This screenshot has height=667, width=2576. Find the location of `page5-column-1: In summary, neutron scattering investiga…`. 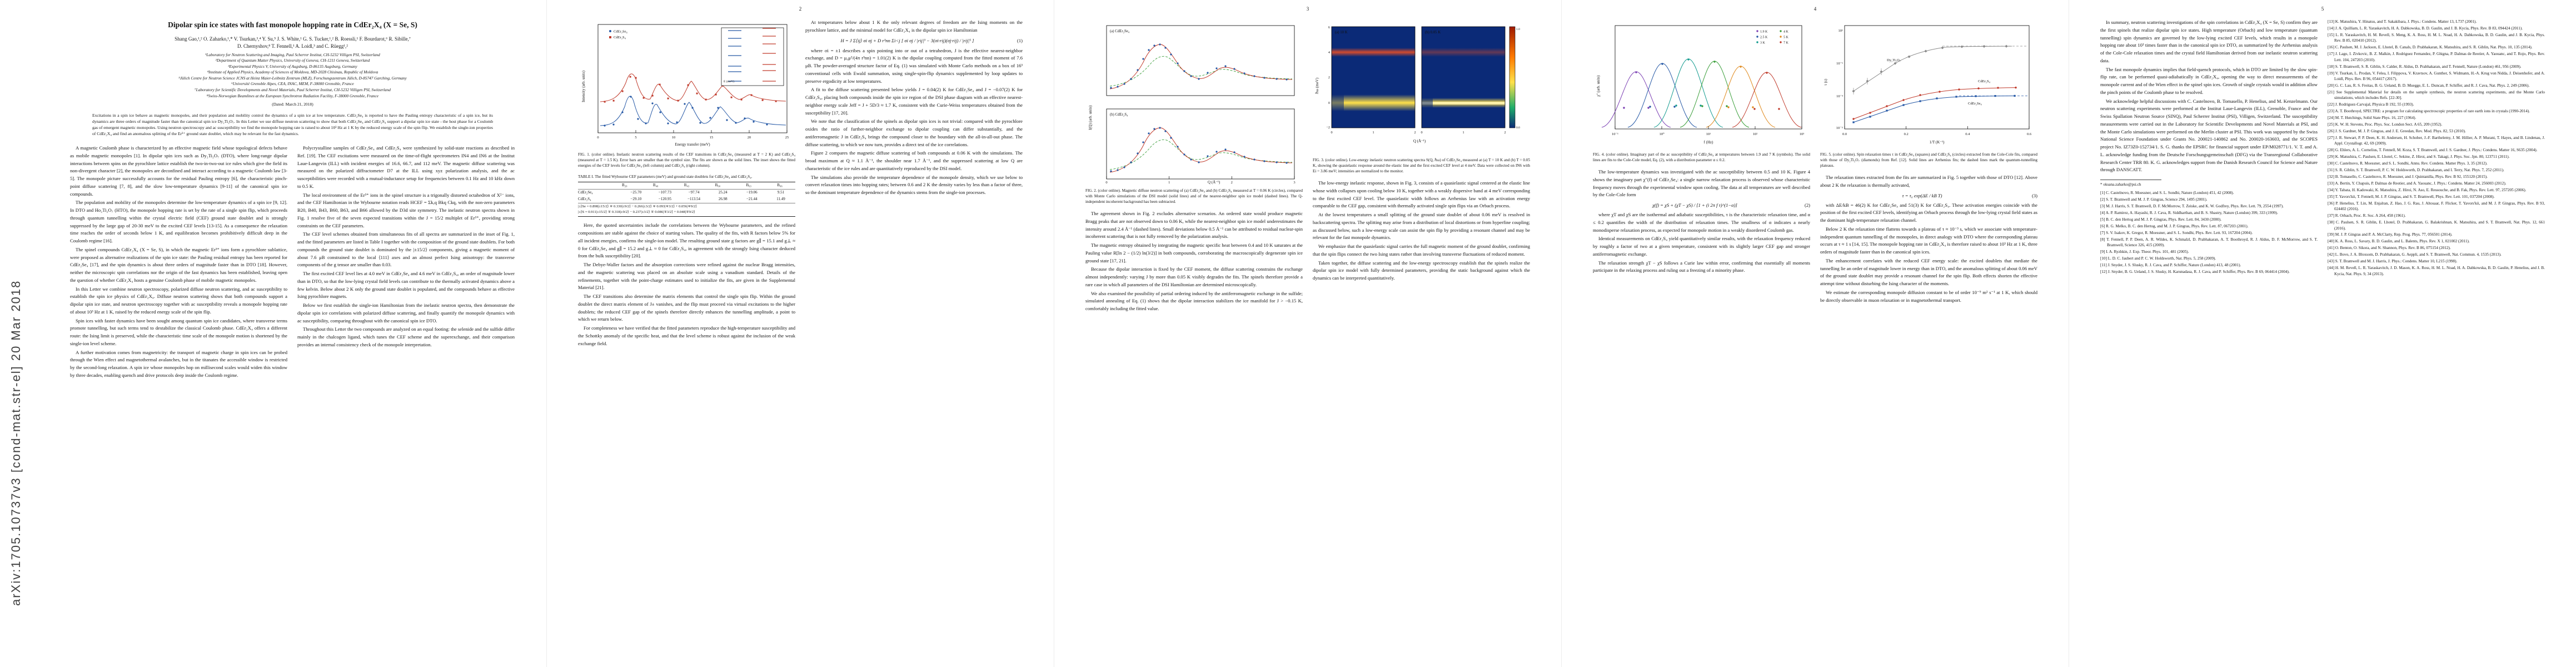

page5-column-1: In summary, neutron scattering investiga… is located at coordinates (2209, 148).